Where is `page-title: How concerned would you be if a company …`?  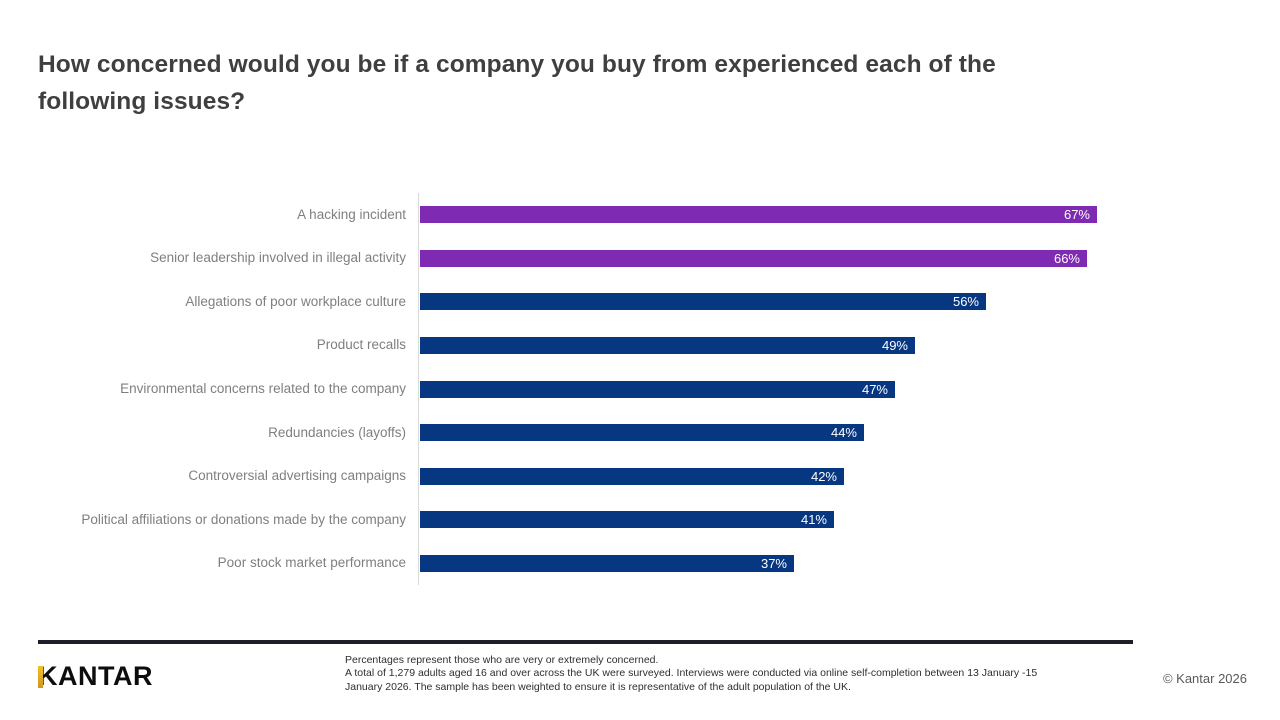 page-title: How concerned would you be if a company … is located at coordinates (598, 83).